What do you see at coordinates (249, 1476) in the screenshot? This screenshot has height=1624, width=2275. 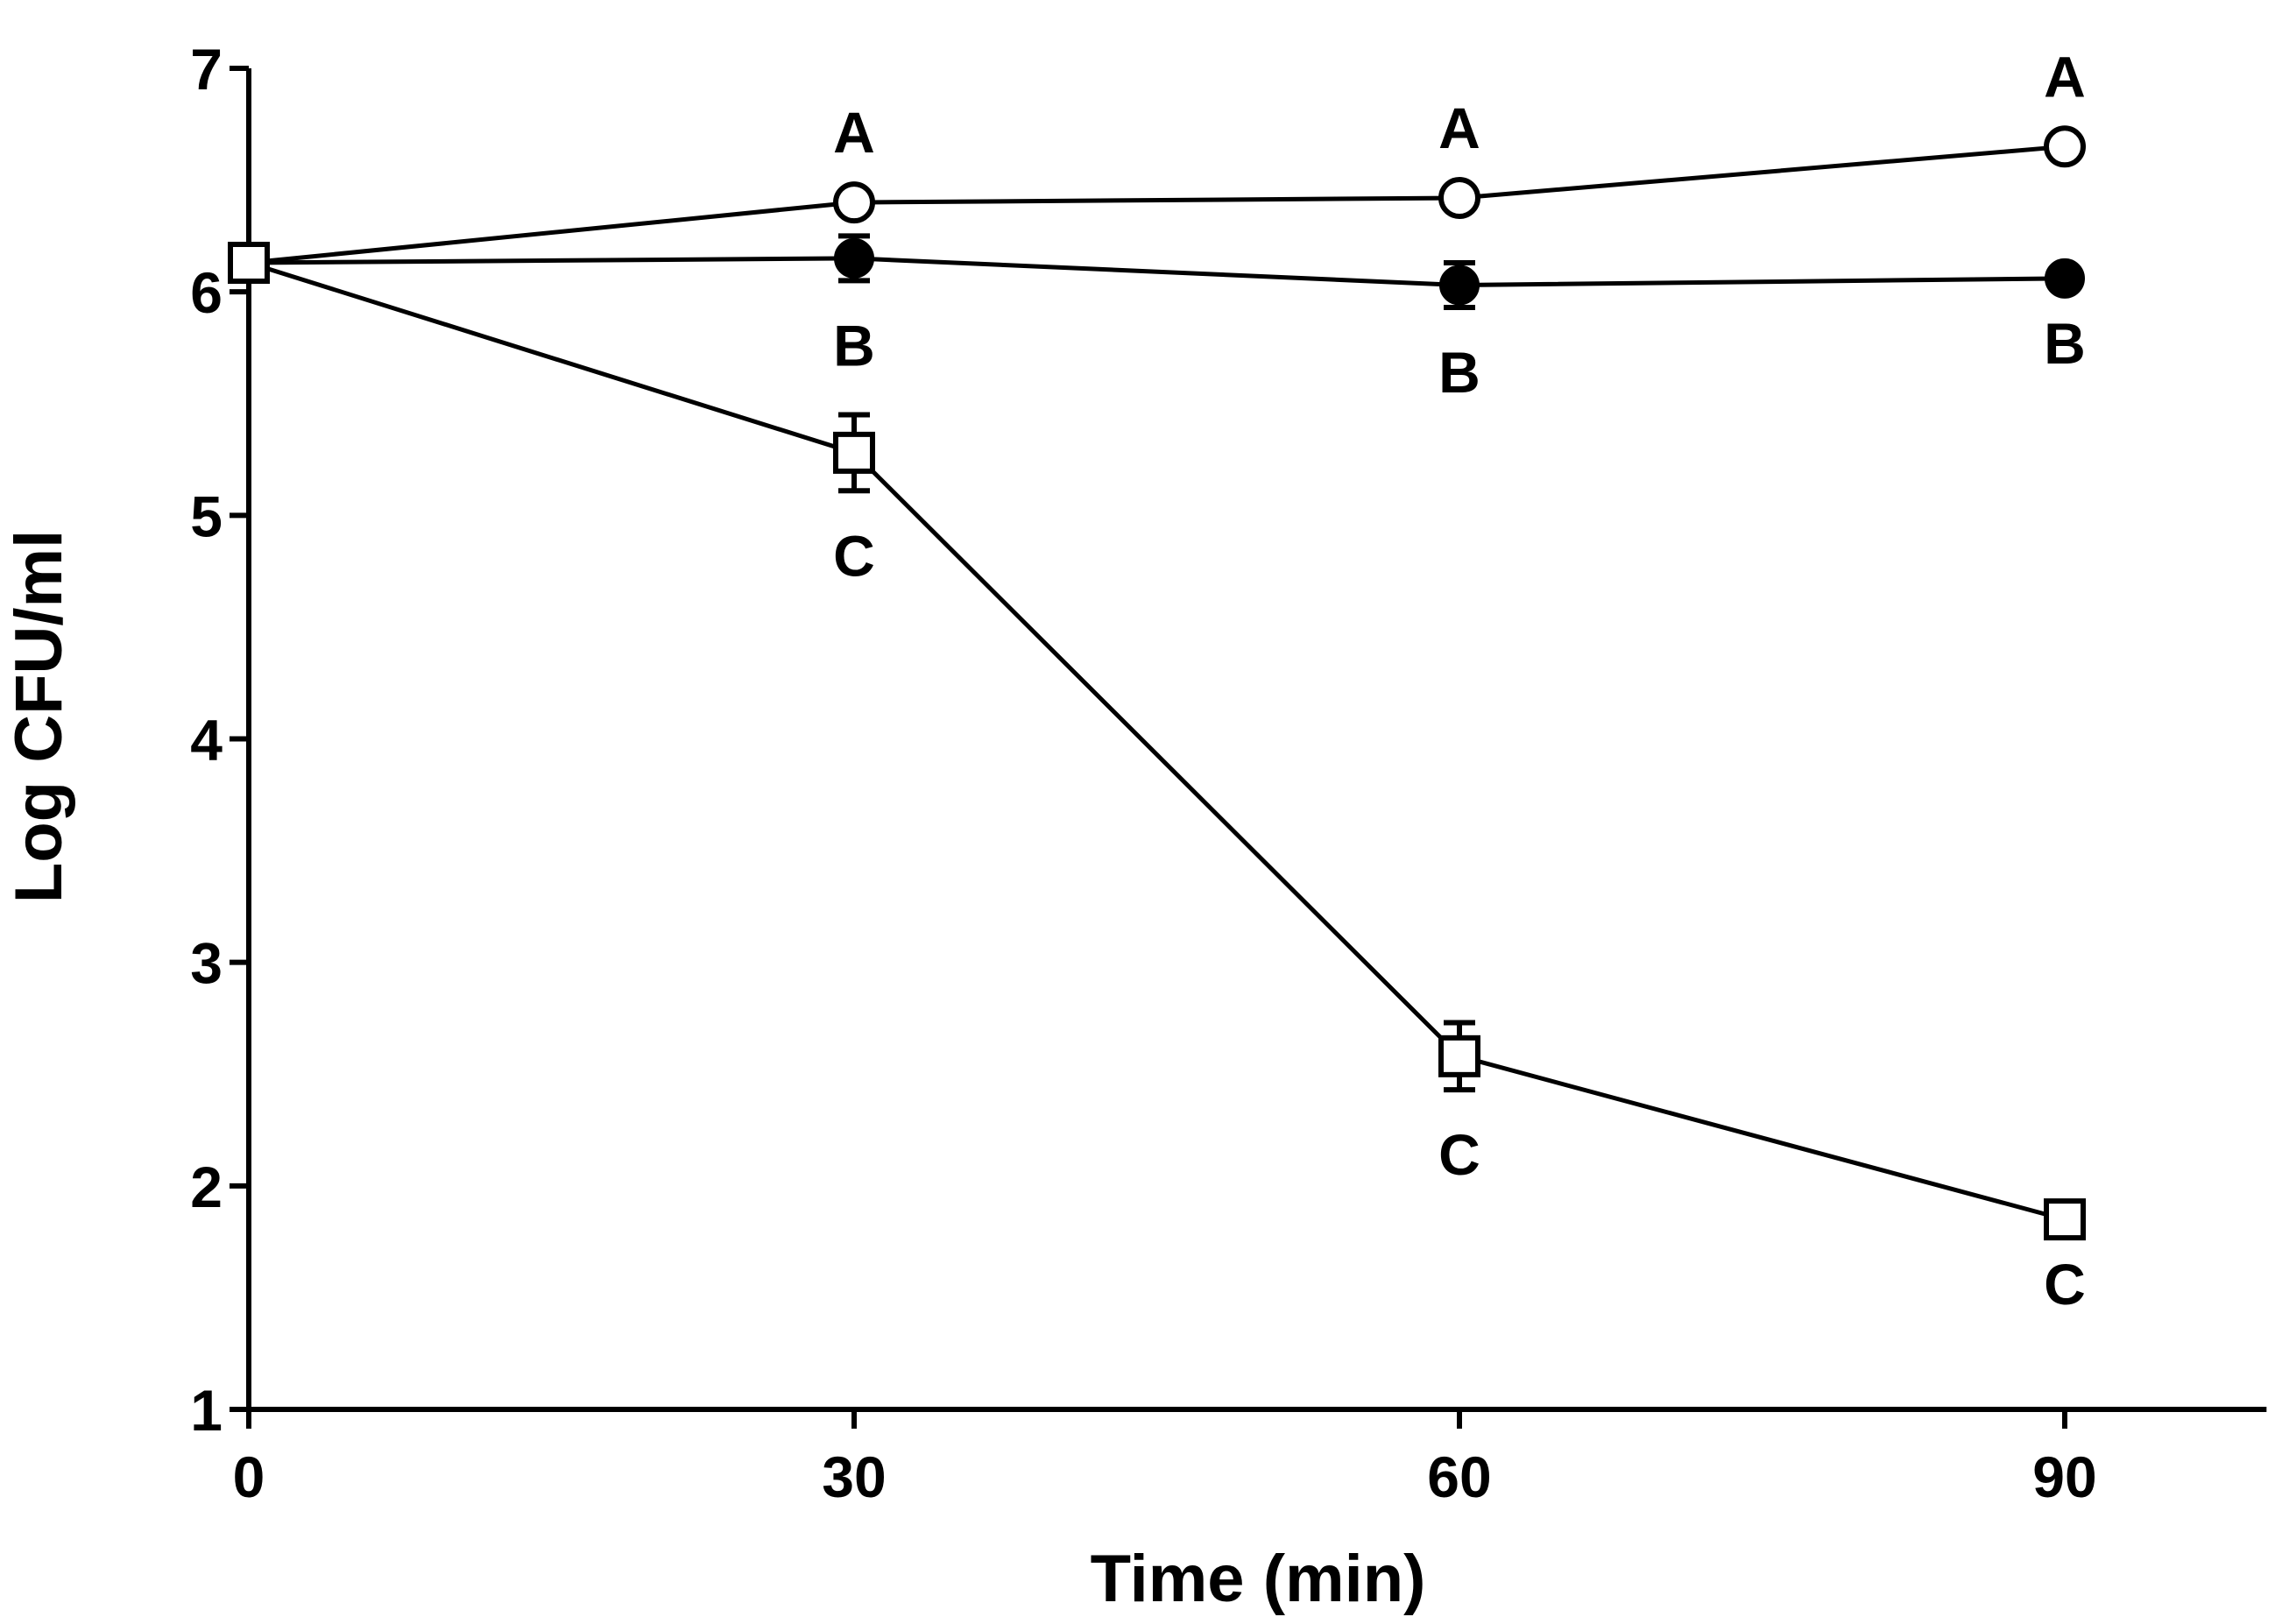 I see `x-tick-label: 0` at bounding box center [249, 1476].